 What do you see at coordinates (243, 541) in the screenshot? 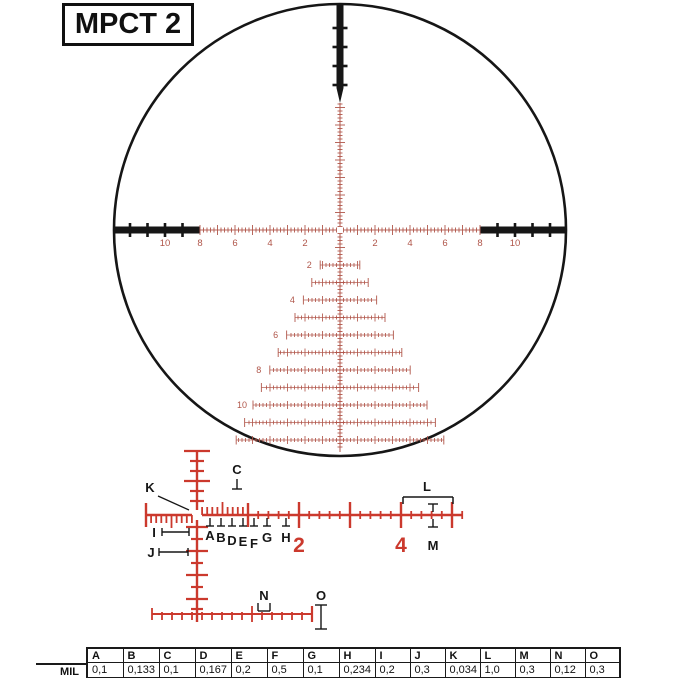
I see `dimension-letter: E` at bounding box center [243, 541].